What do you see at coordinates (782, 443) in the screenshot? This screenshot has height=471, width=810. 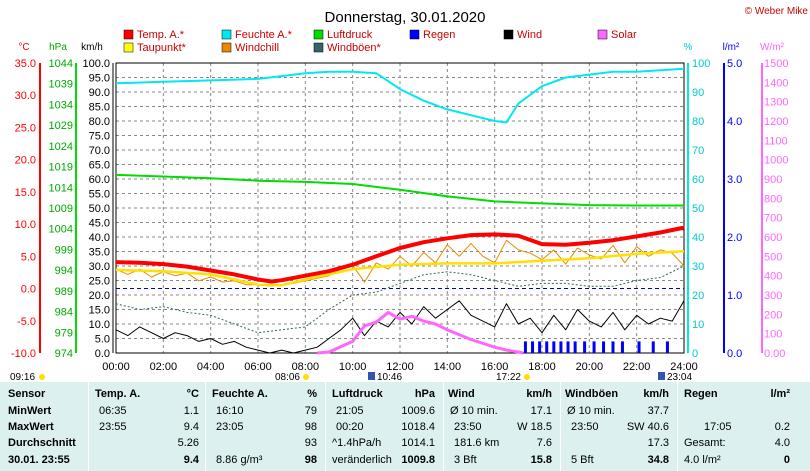 I see `rain-total-value: 4.0` at bounding box center [782, 443].